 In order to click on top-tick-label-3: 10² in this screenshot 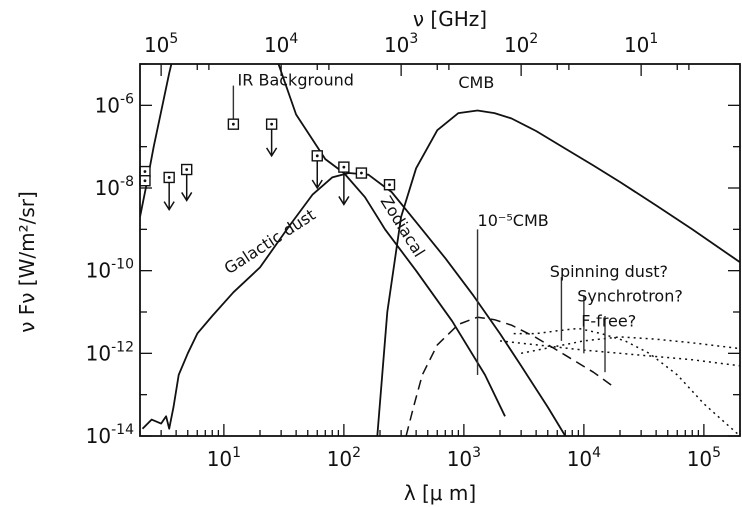, I will do `click(521, 44)`.